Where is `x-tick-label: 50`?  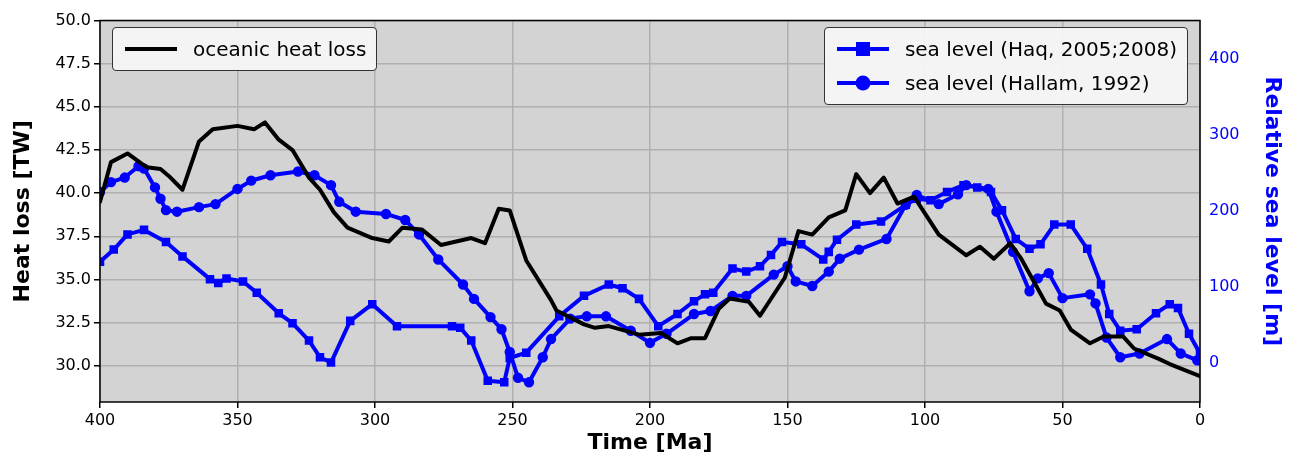
x-tick-label: 50 is located at coordinates (1062, 419).